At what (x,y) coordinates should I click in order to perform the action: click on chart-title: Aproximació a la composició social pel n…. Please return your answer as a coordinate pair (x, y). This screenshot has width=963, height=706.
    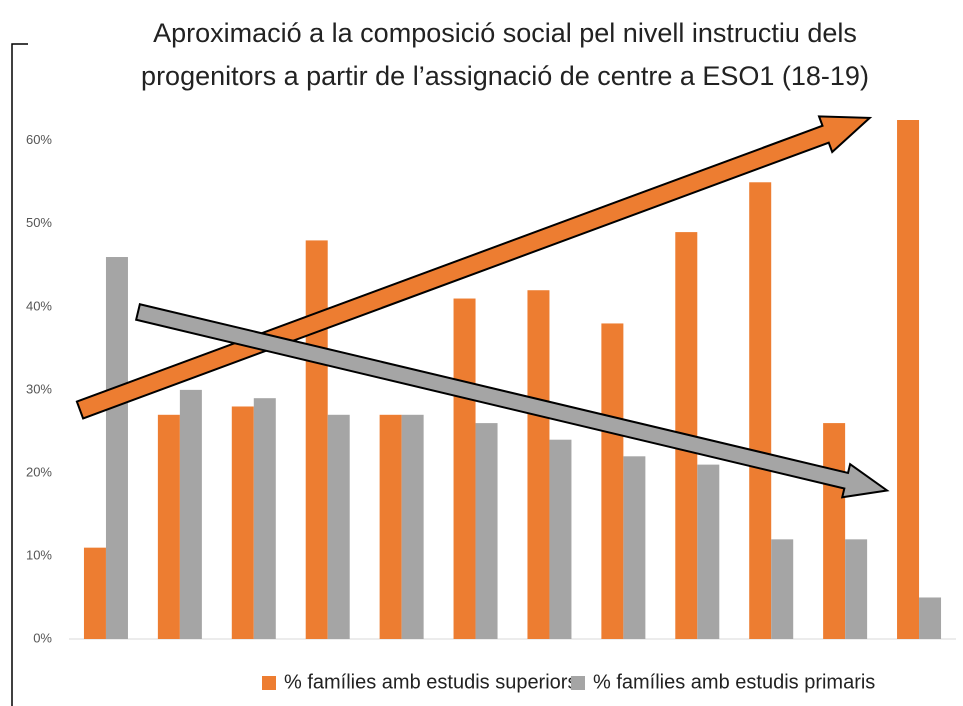
    Looking at the image, I should click on (505, 33).